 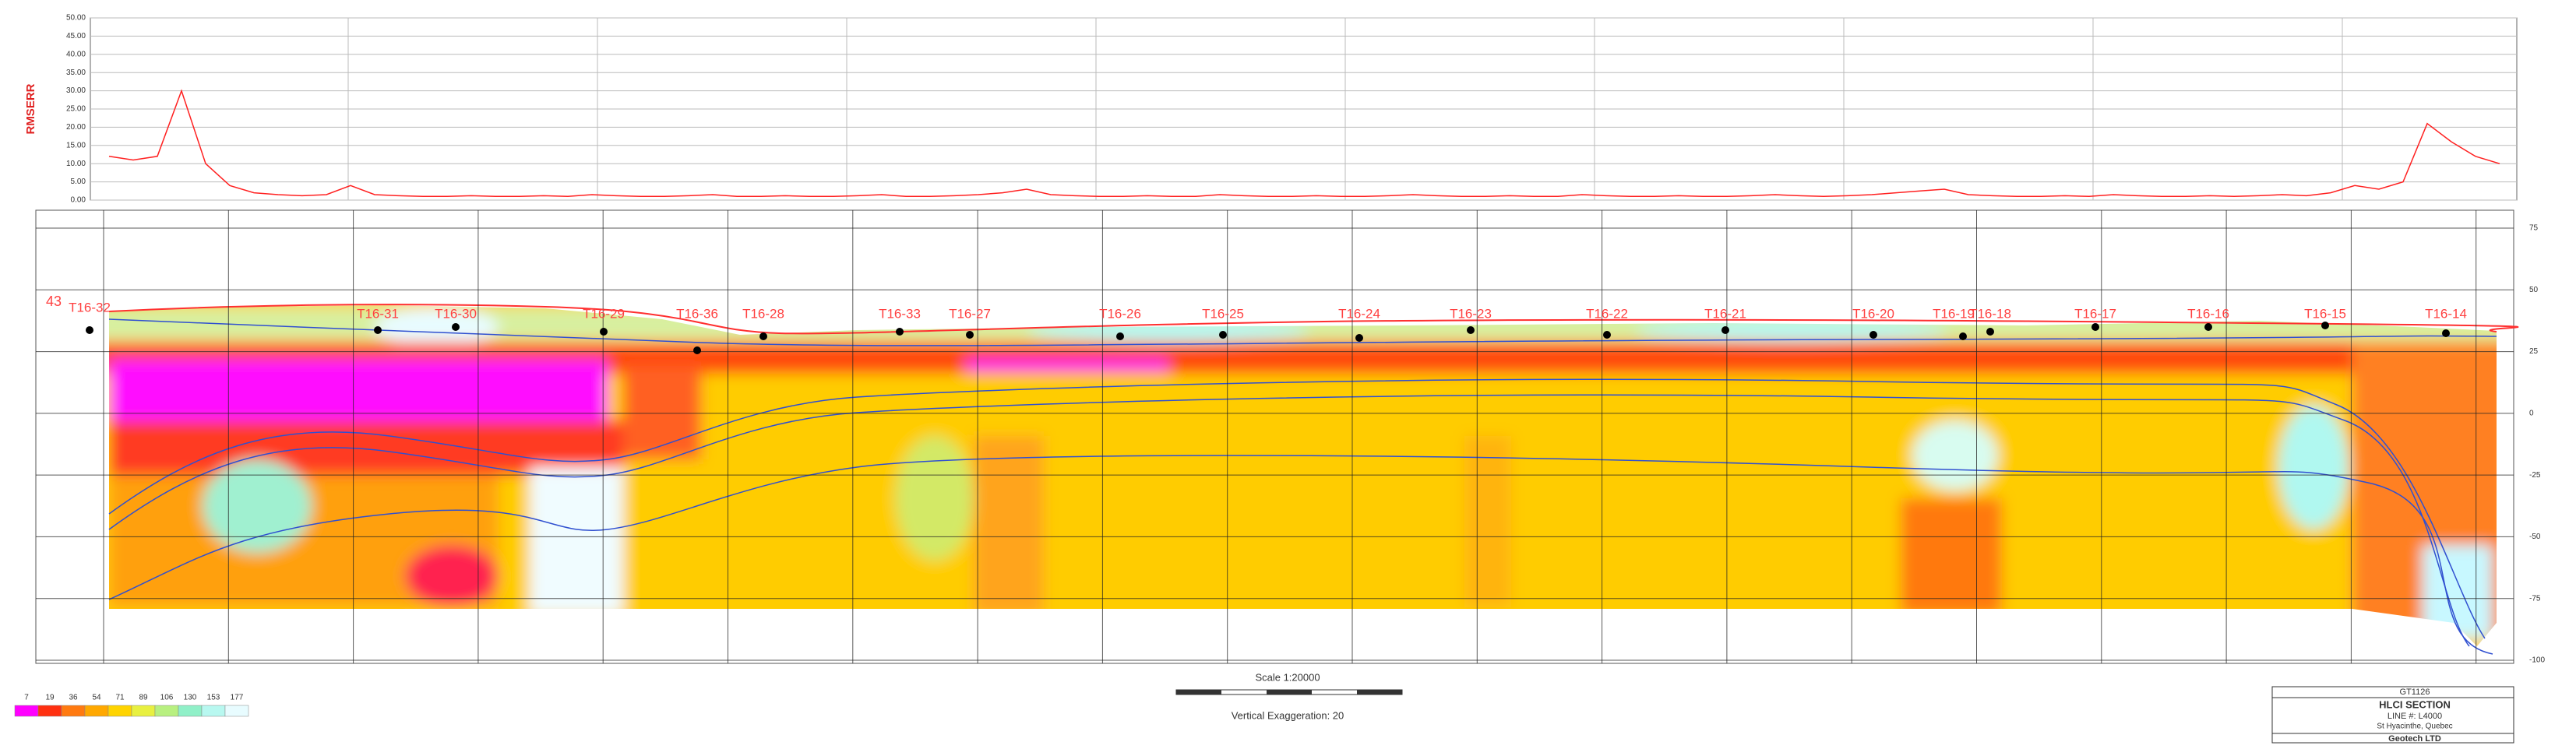 I want to click on y-tick-label: 10.00, so click(x=76, y=164).